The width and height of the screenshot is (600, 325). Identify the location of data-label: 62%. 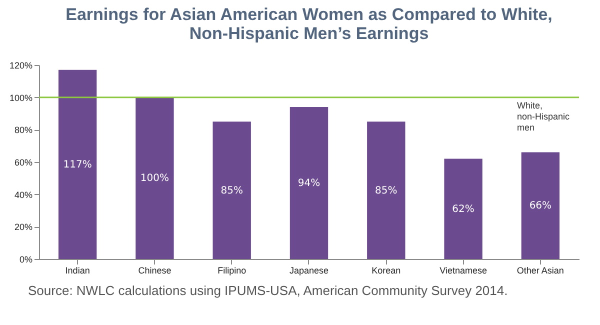
(463, 209).